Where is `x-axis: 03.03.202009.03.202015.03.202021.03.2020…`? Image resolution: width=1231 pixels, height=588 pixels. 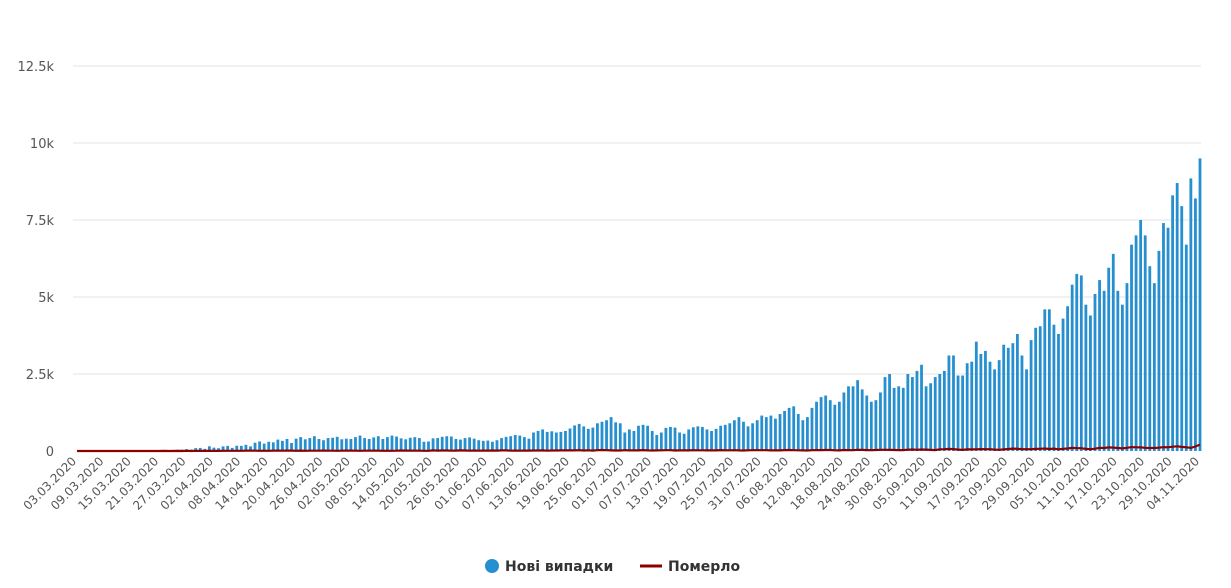
x-axis: 03.03.202009.03.202015.03.202021.03.2020… is located at coordinates (611, 483).